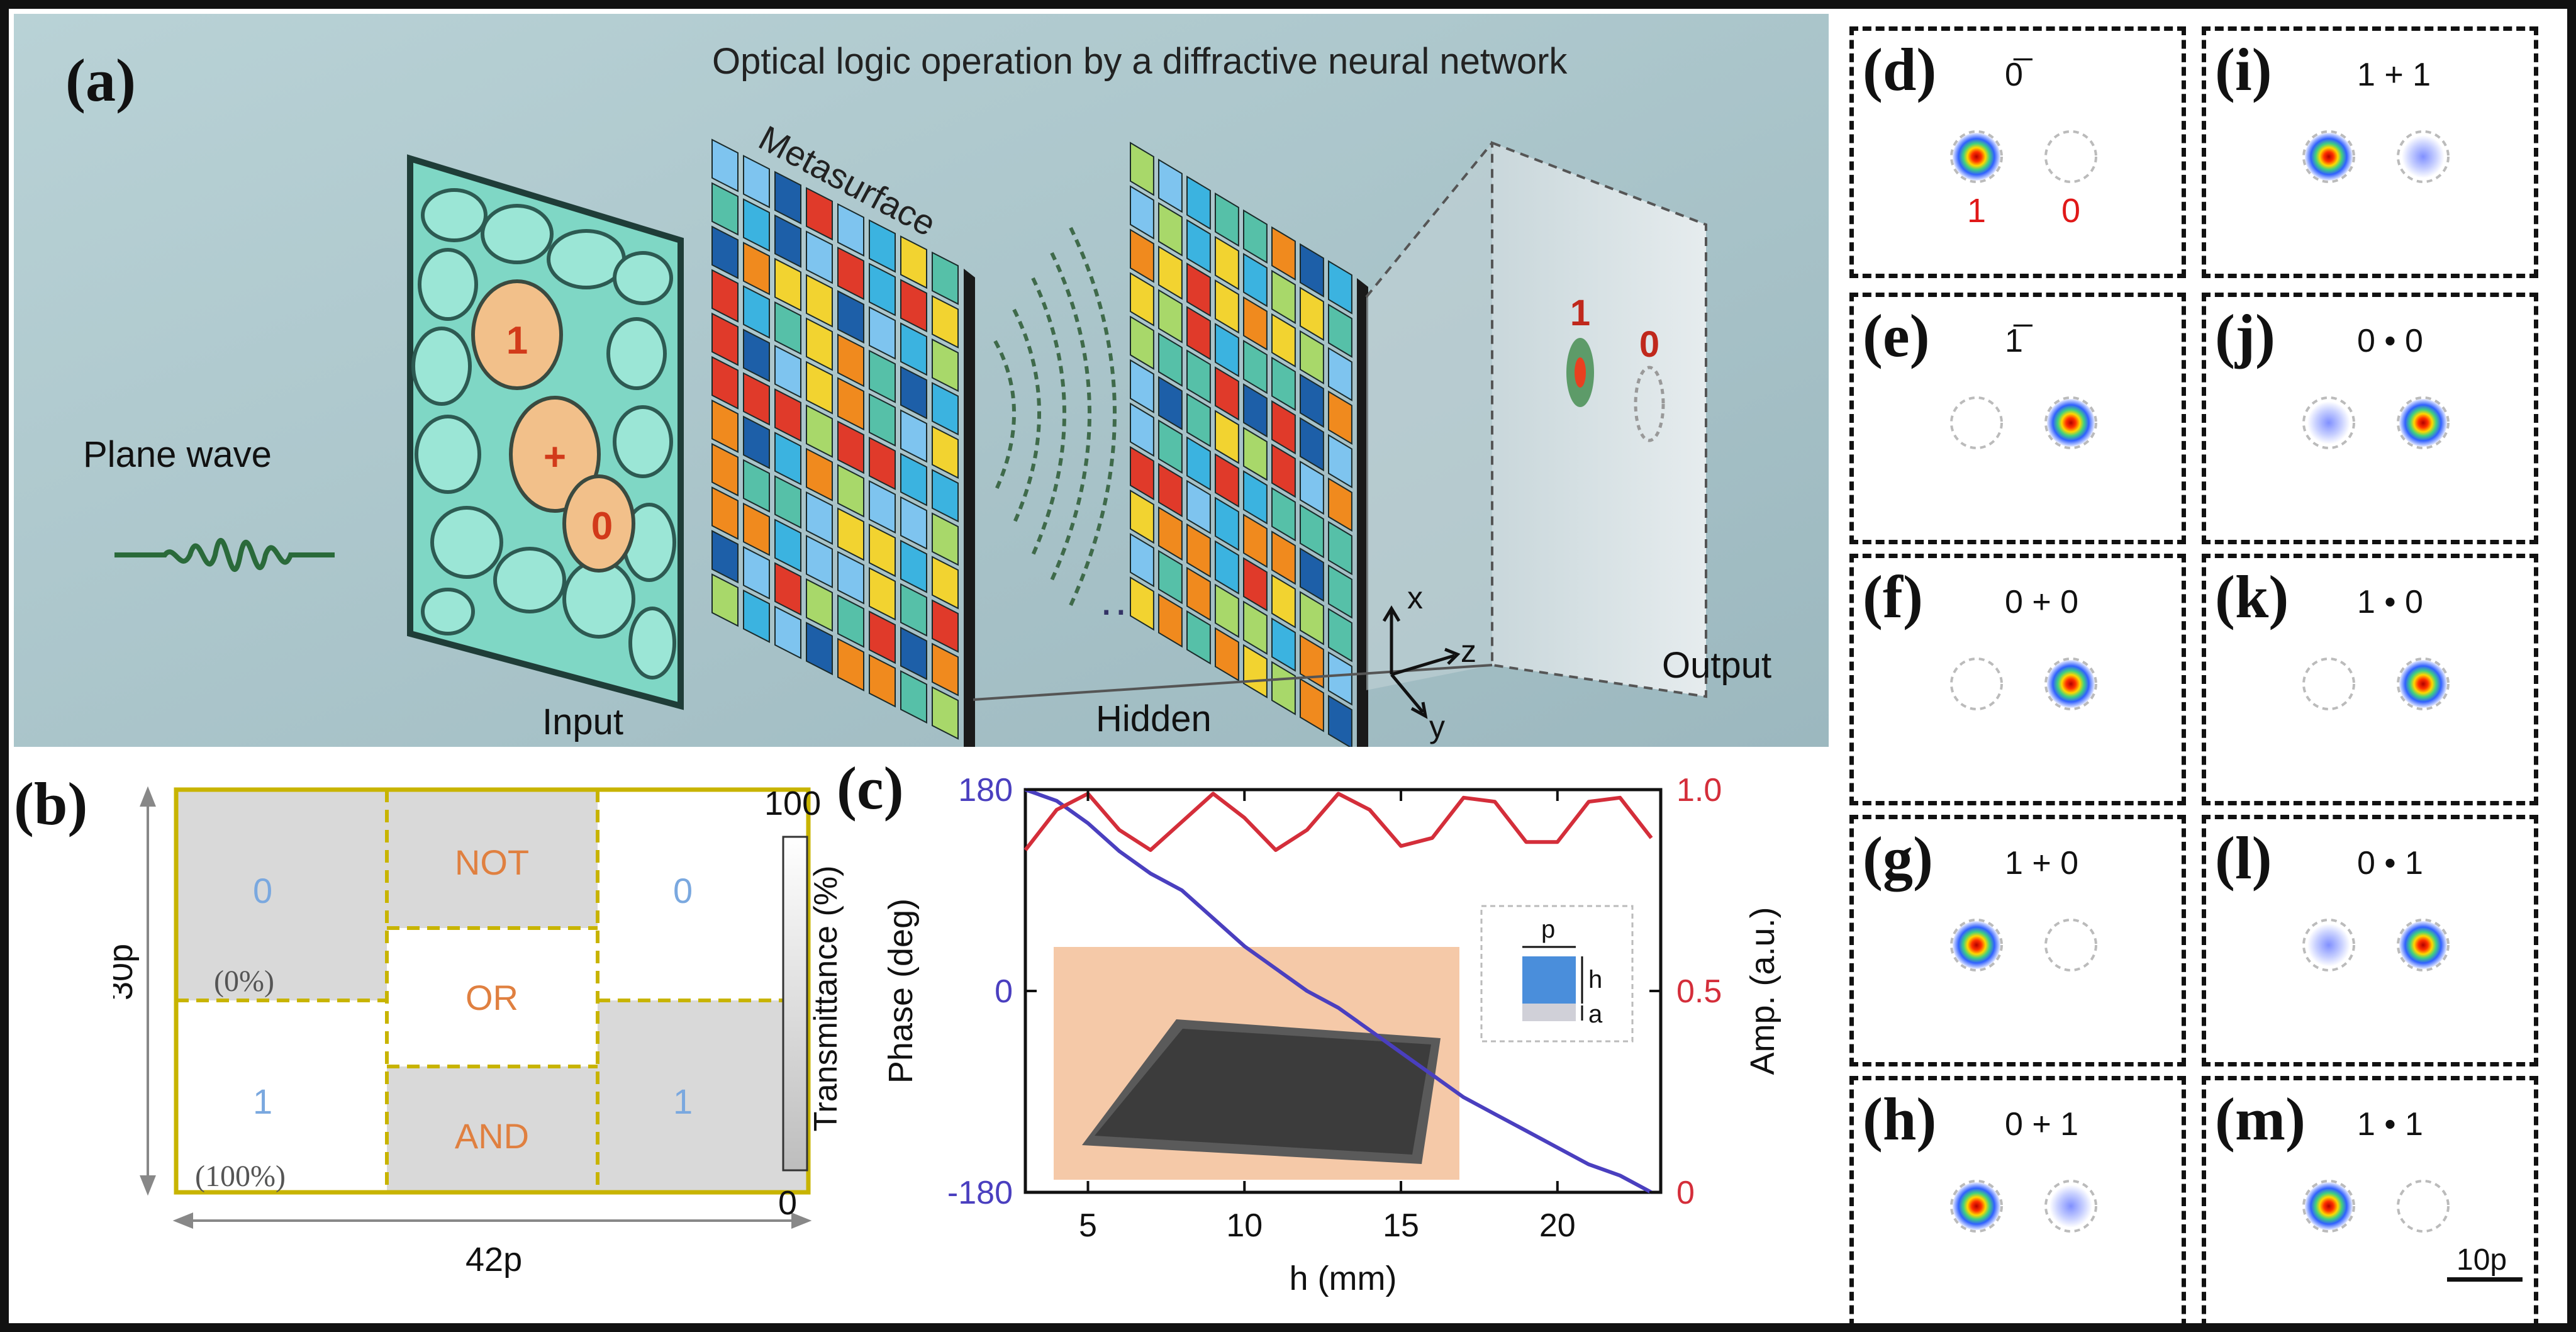  What do you see at coordinates (1549, 1012) in the screenshot?
I see `inset-base` at bounding box center [1549, 1012].